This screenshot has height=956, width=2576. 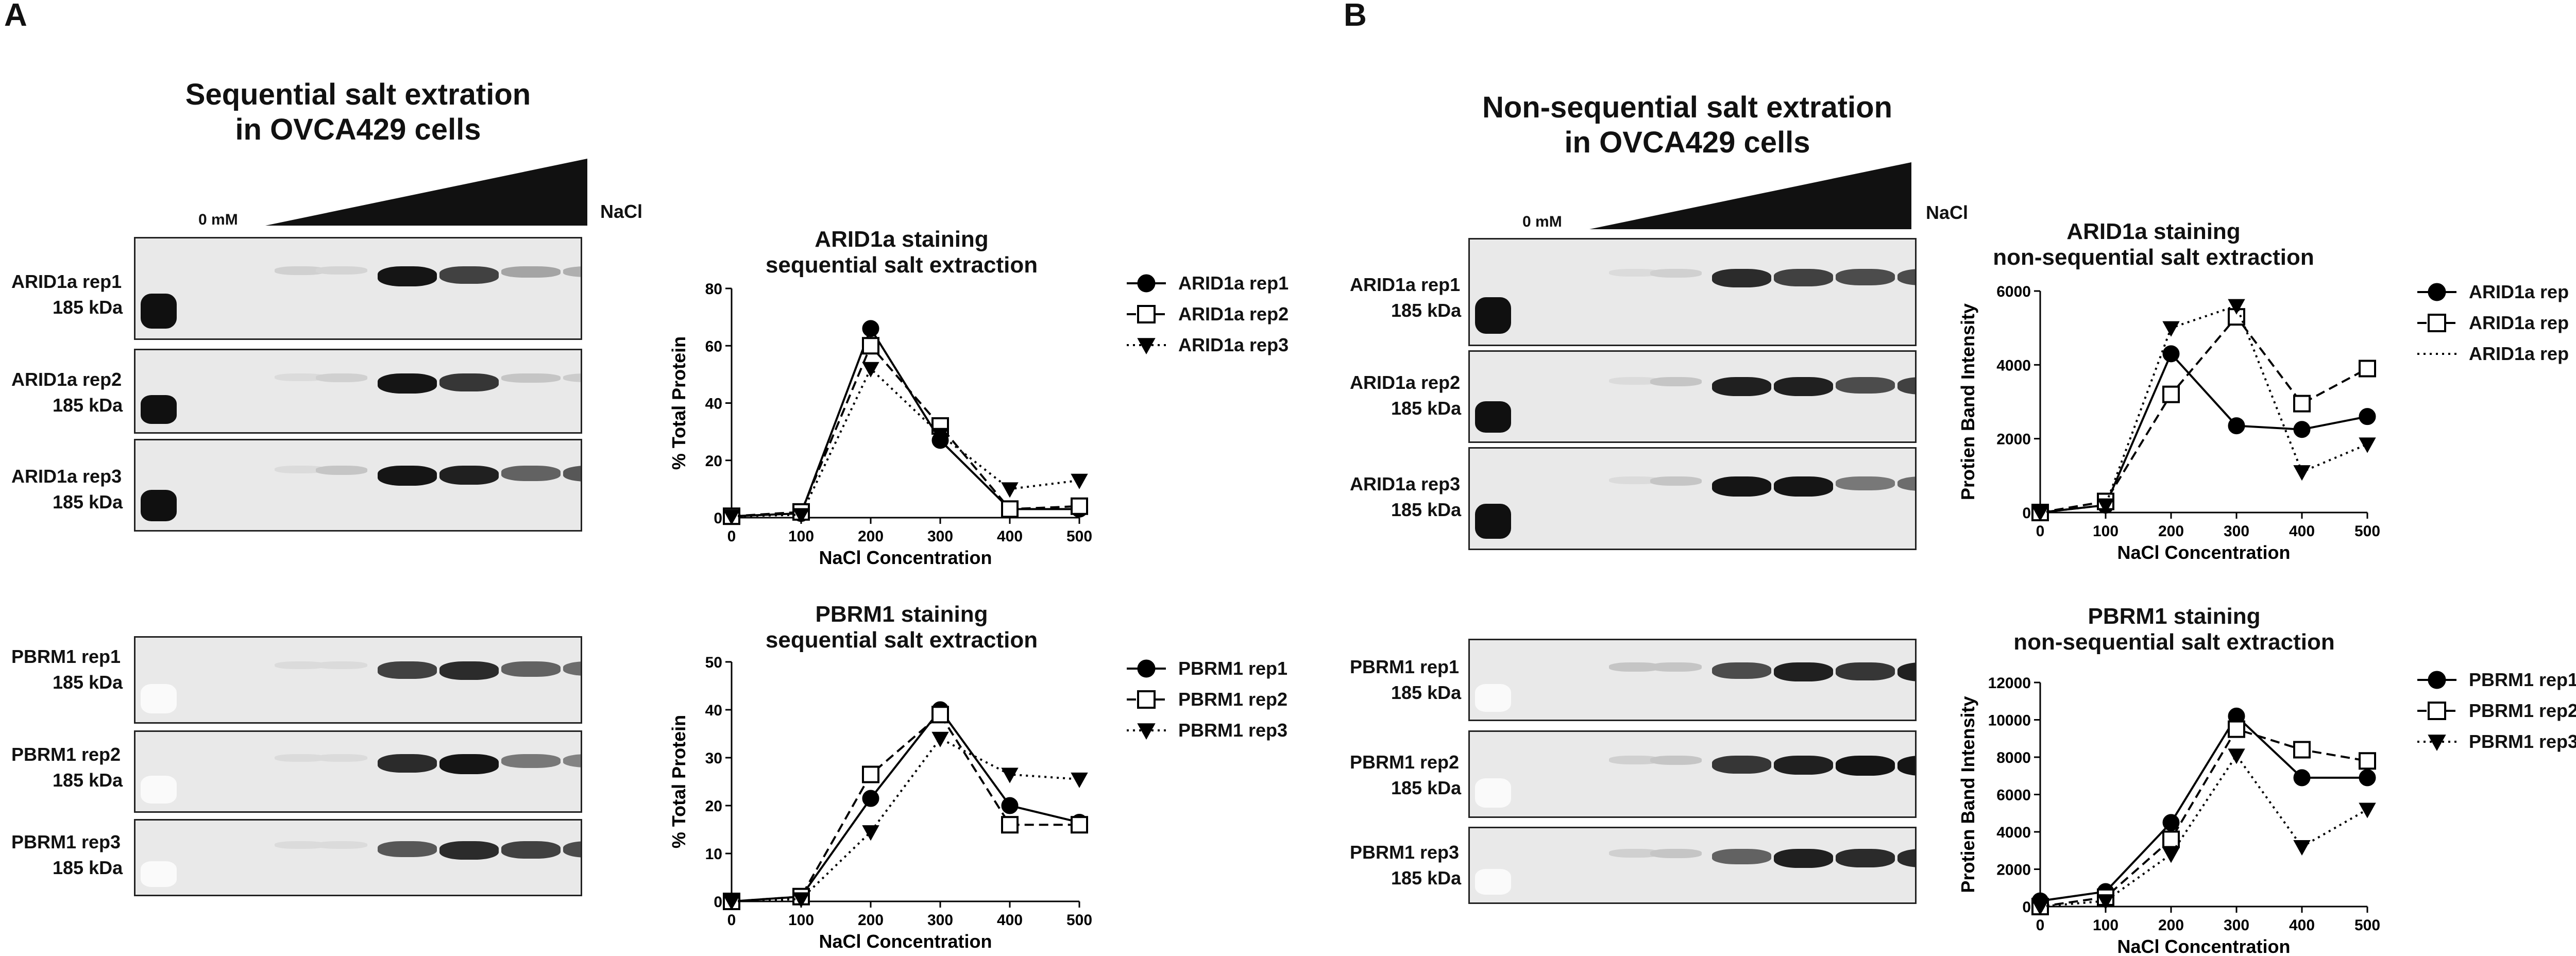 I want to click on x-tick-label: 100, so click(x=801, y=920).